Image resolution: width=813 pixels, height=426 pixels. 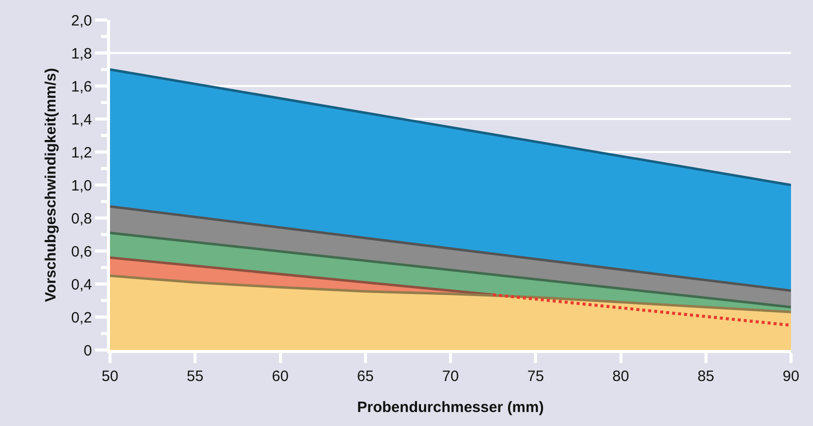 What do you see at coordinates (195, 376) in the screenshot?
I see `x-tick-label: 55` at bounding box center [195, 376].